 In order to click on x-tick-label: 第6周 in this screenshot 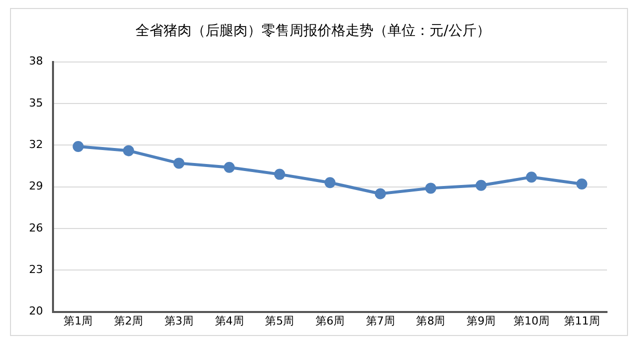, I will do `click(330, 321)`.